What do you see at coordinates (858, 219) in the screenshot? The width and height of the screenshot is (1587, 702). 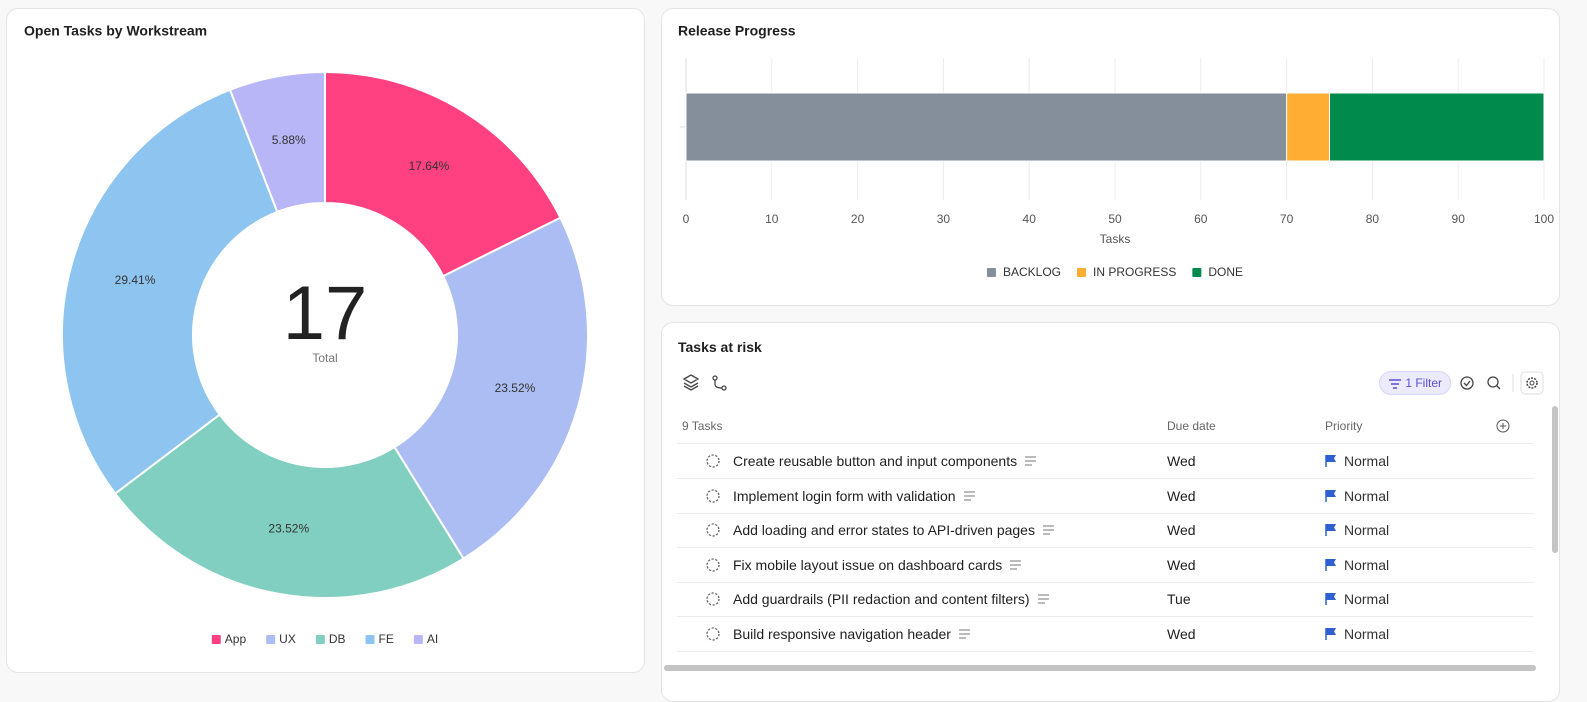 I see `x-tick-label: 20` at bounding box center [858, 219].